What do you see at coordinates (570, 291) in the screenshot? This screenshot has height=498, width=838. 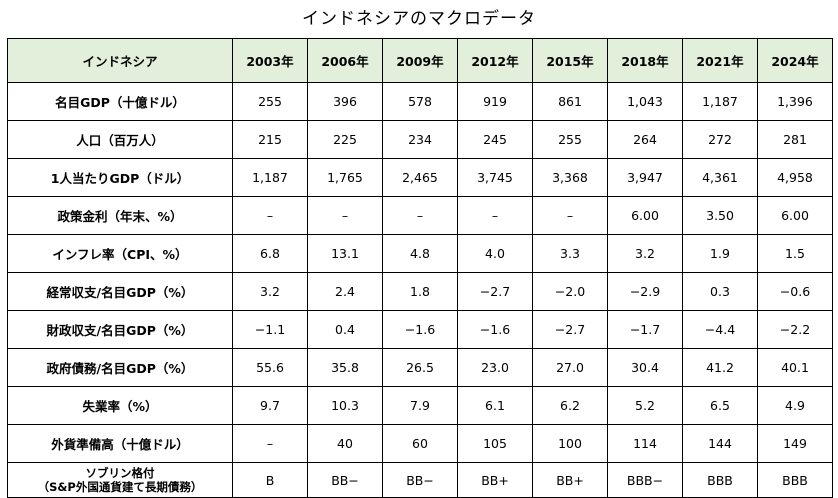 I see `table-cell: −2.0` at bounding box center [570, 291].